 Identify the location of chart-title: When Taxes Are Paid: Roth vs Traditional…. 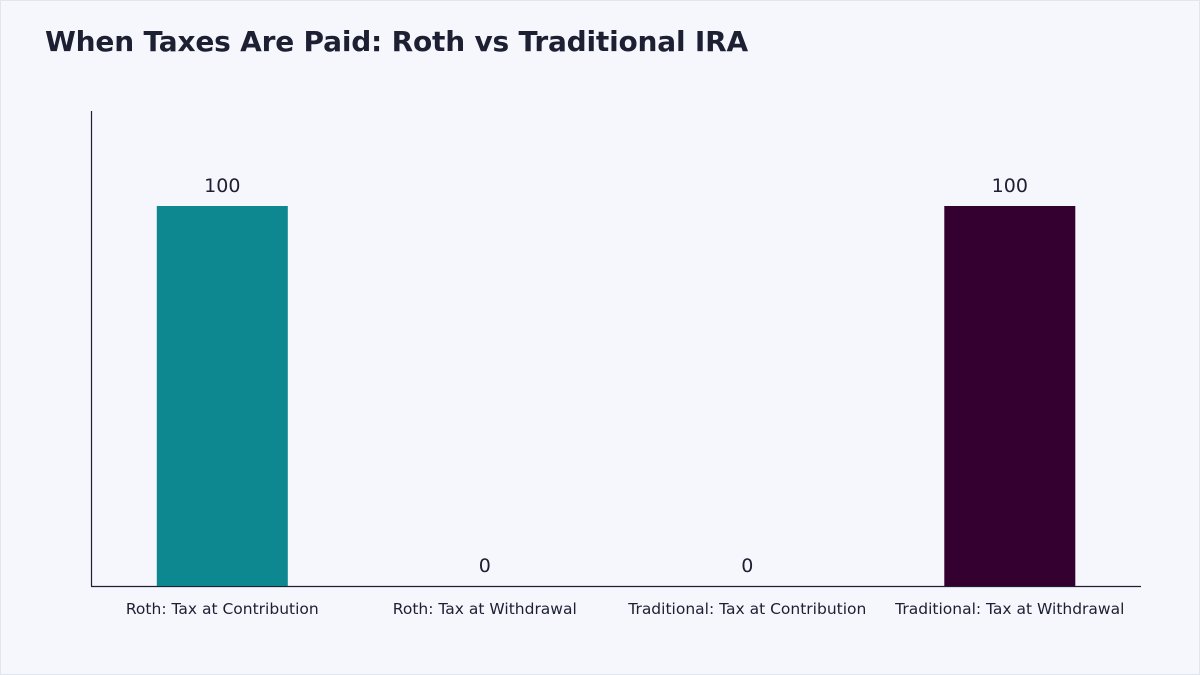
(396, 41).